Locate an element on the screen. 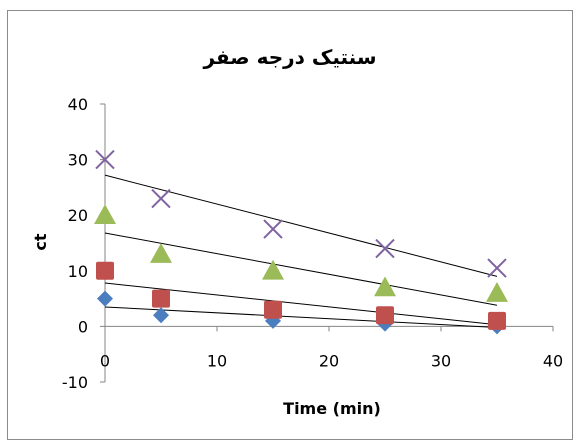 The width and height of the screenshot is (581, 446). x-tick-label: 40 is located at coordinates (553, 360).